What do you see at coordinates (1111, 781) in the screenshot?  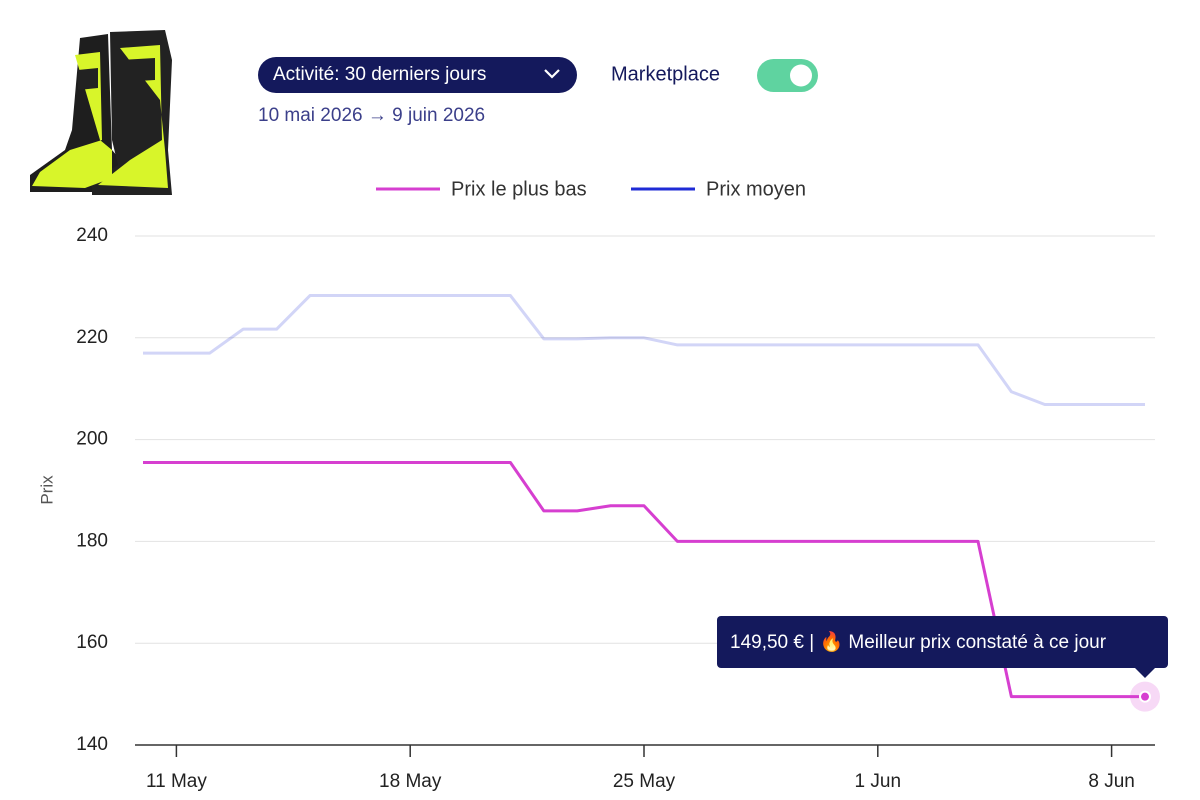 I see `x-tick-label: 8 Jun` at bounding box center [1111, 781].